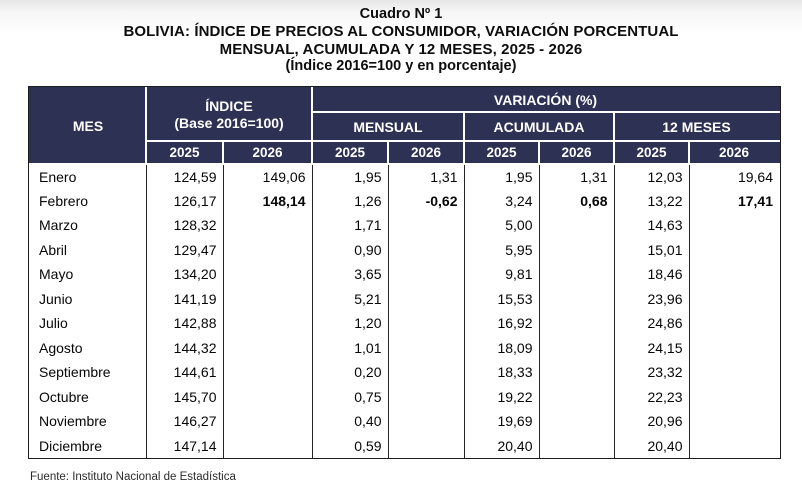 This screenshot has width=802, height=491. Describe the element at coordinates (350, 347) in the screenshot. I see `cell-mensual-2025: 1,01` at that location.